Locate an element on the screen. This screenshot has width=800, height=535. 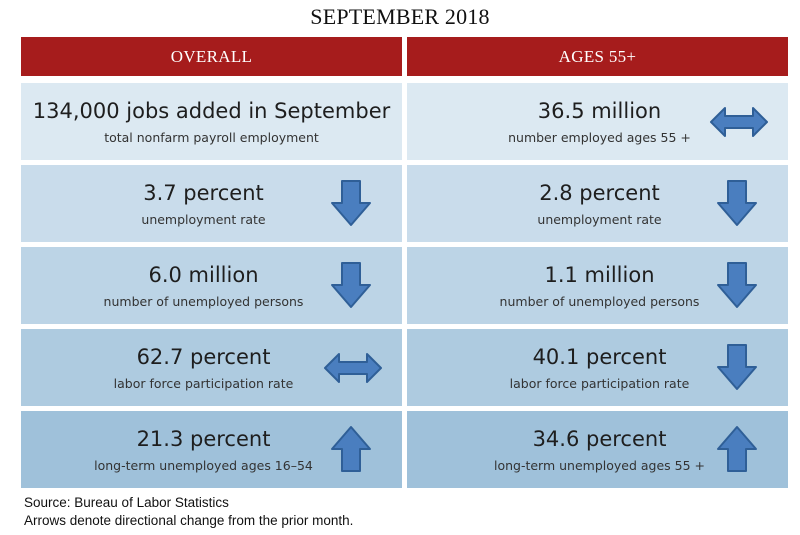
stat-label: total nonfarm payroll employment is located at coordinates (211, 137).